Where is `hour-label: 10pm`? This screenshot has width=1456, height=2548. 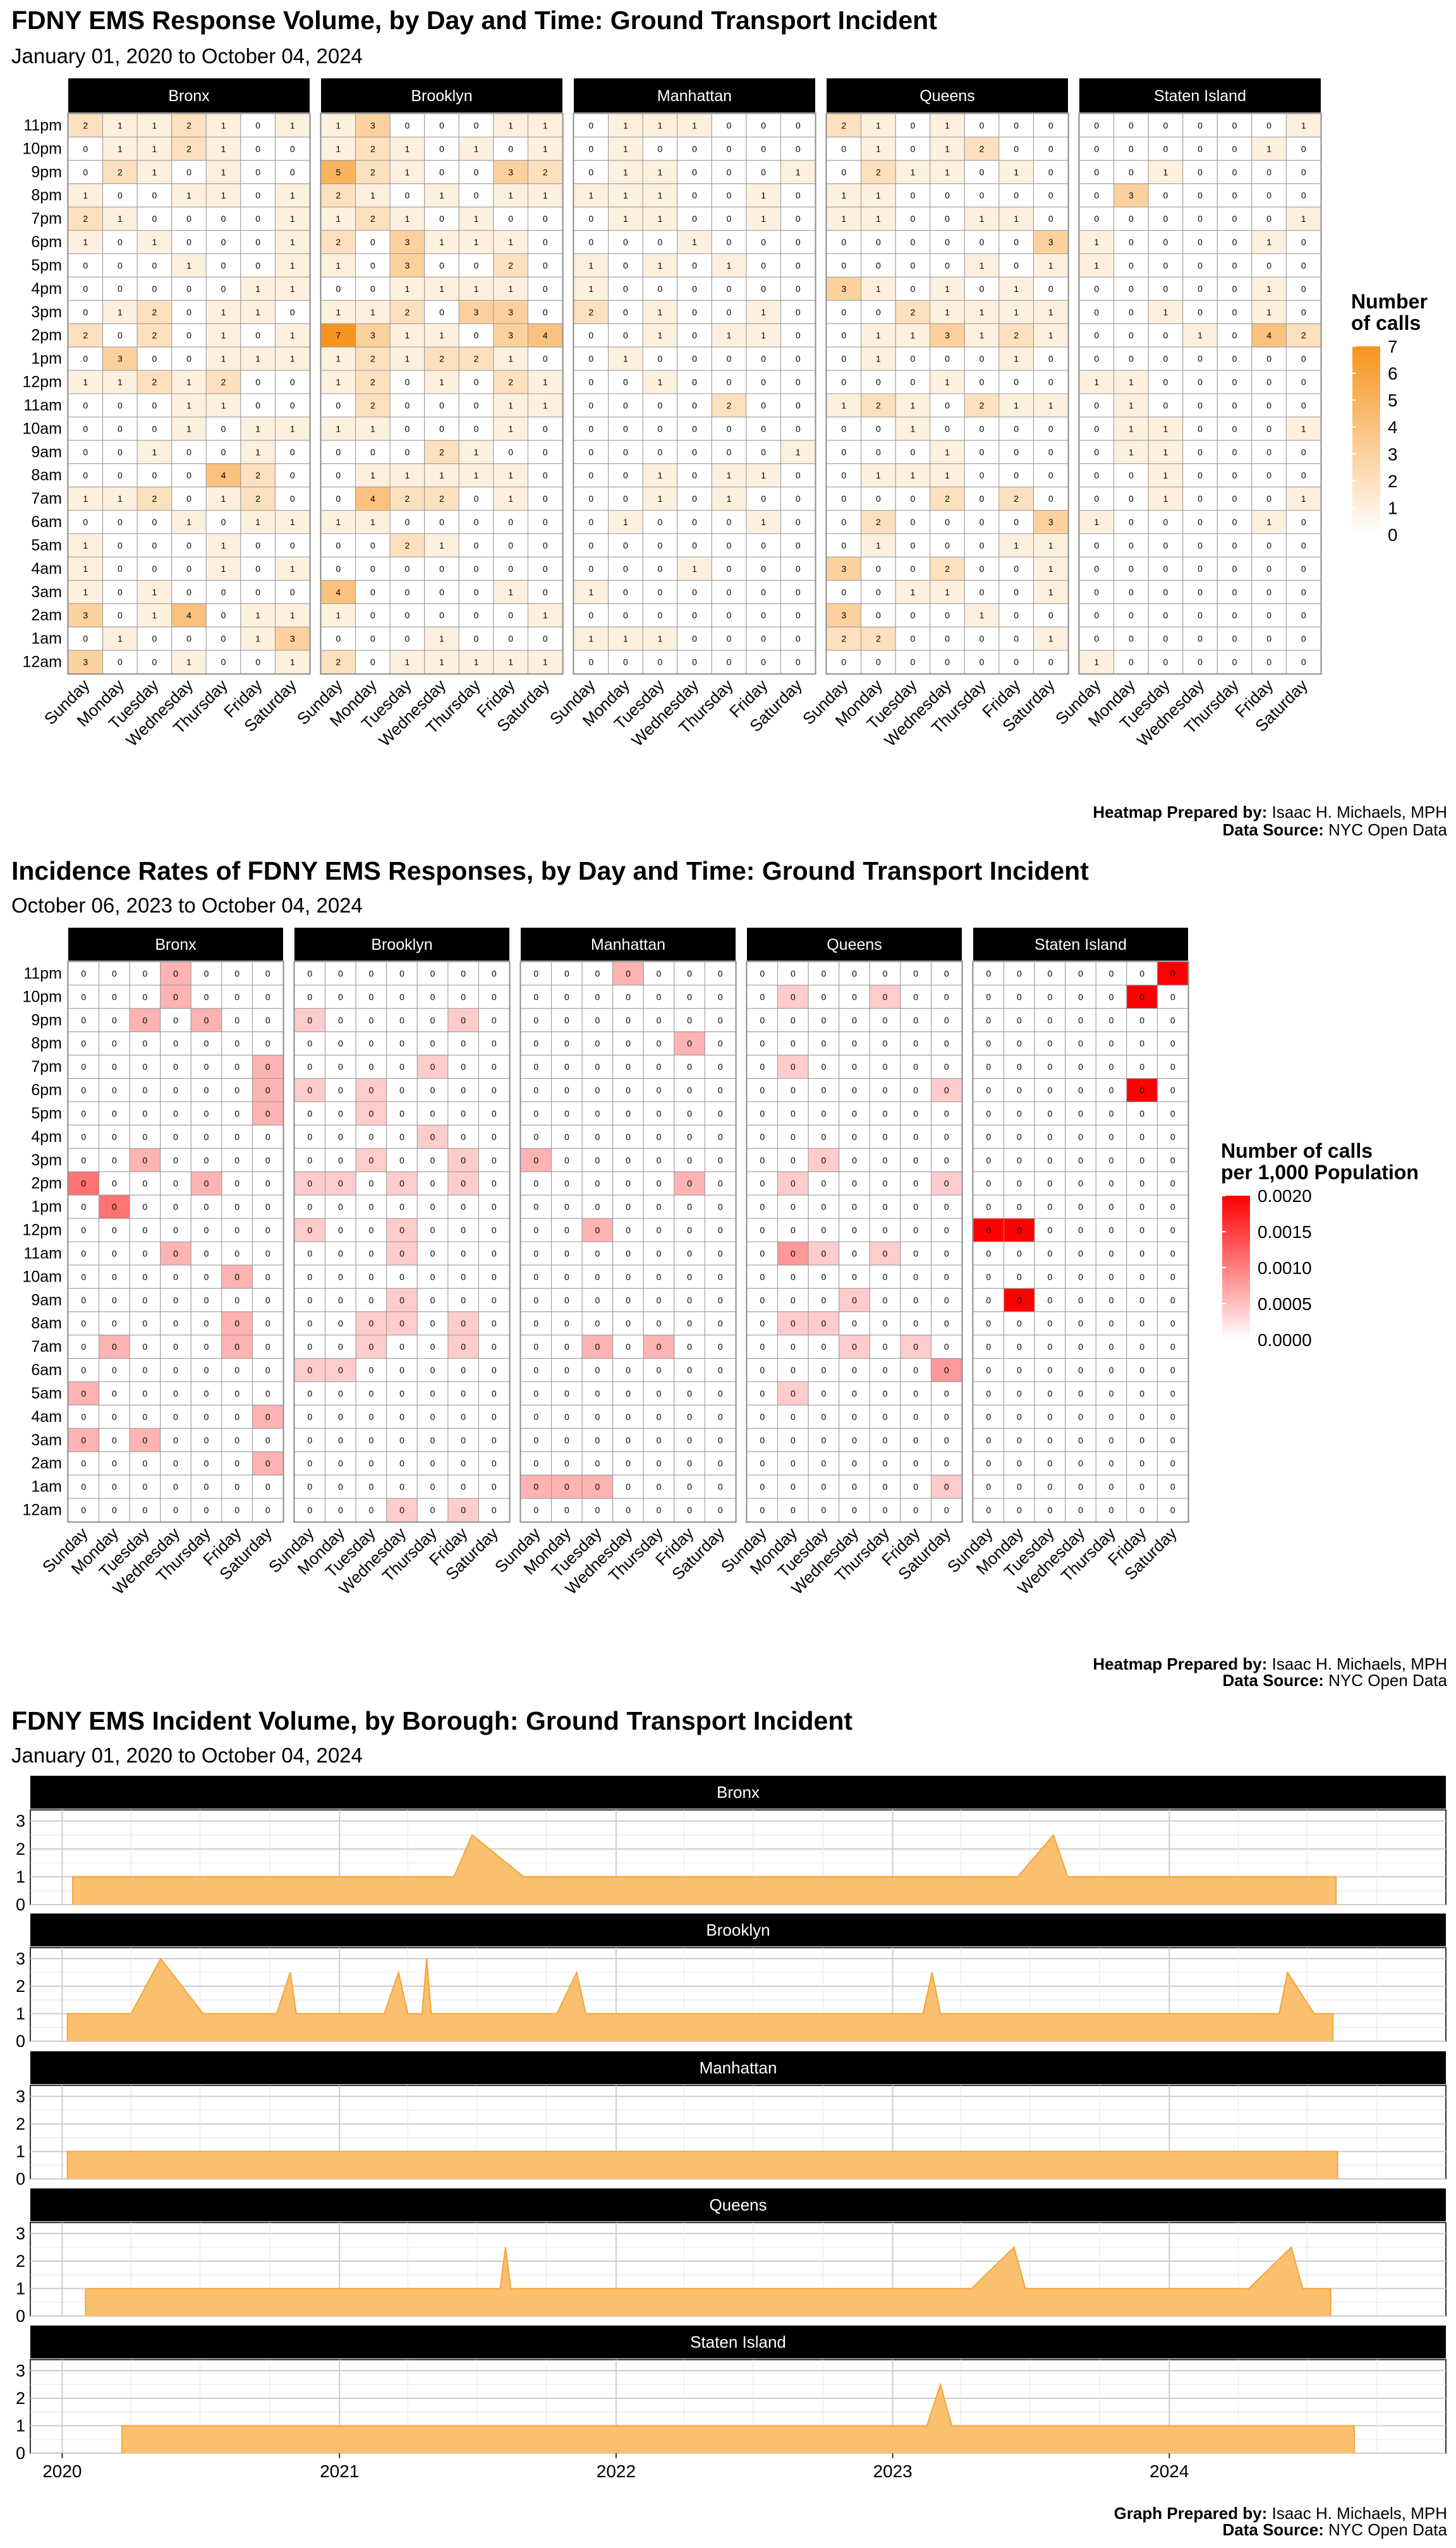 hour-label: 10pm is located at coordinates (42, 148).